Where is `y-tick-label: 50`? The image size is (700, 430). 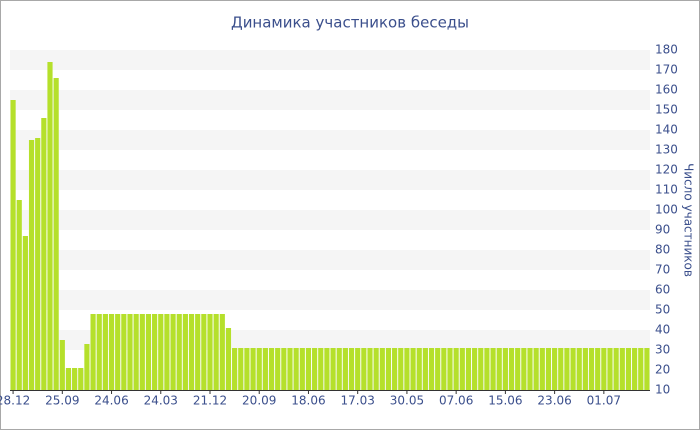 y-tick-label: 50 is located at coordinates (662, 310).